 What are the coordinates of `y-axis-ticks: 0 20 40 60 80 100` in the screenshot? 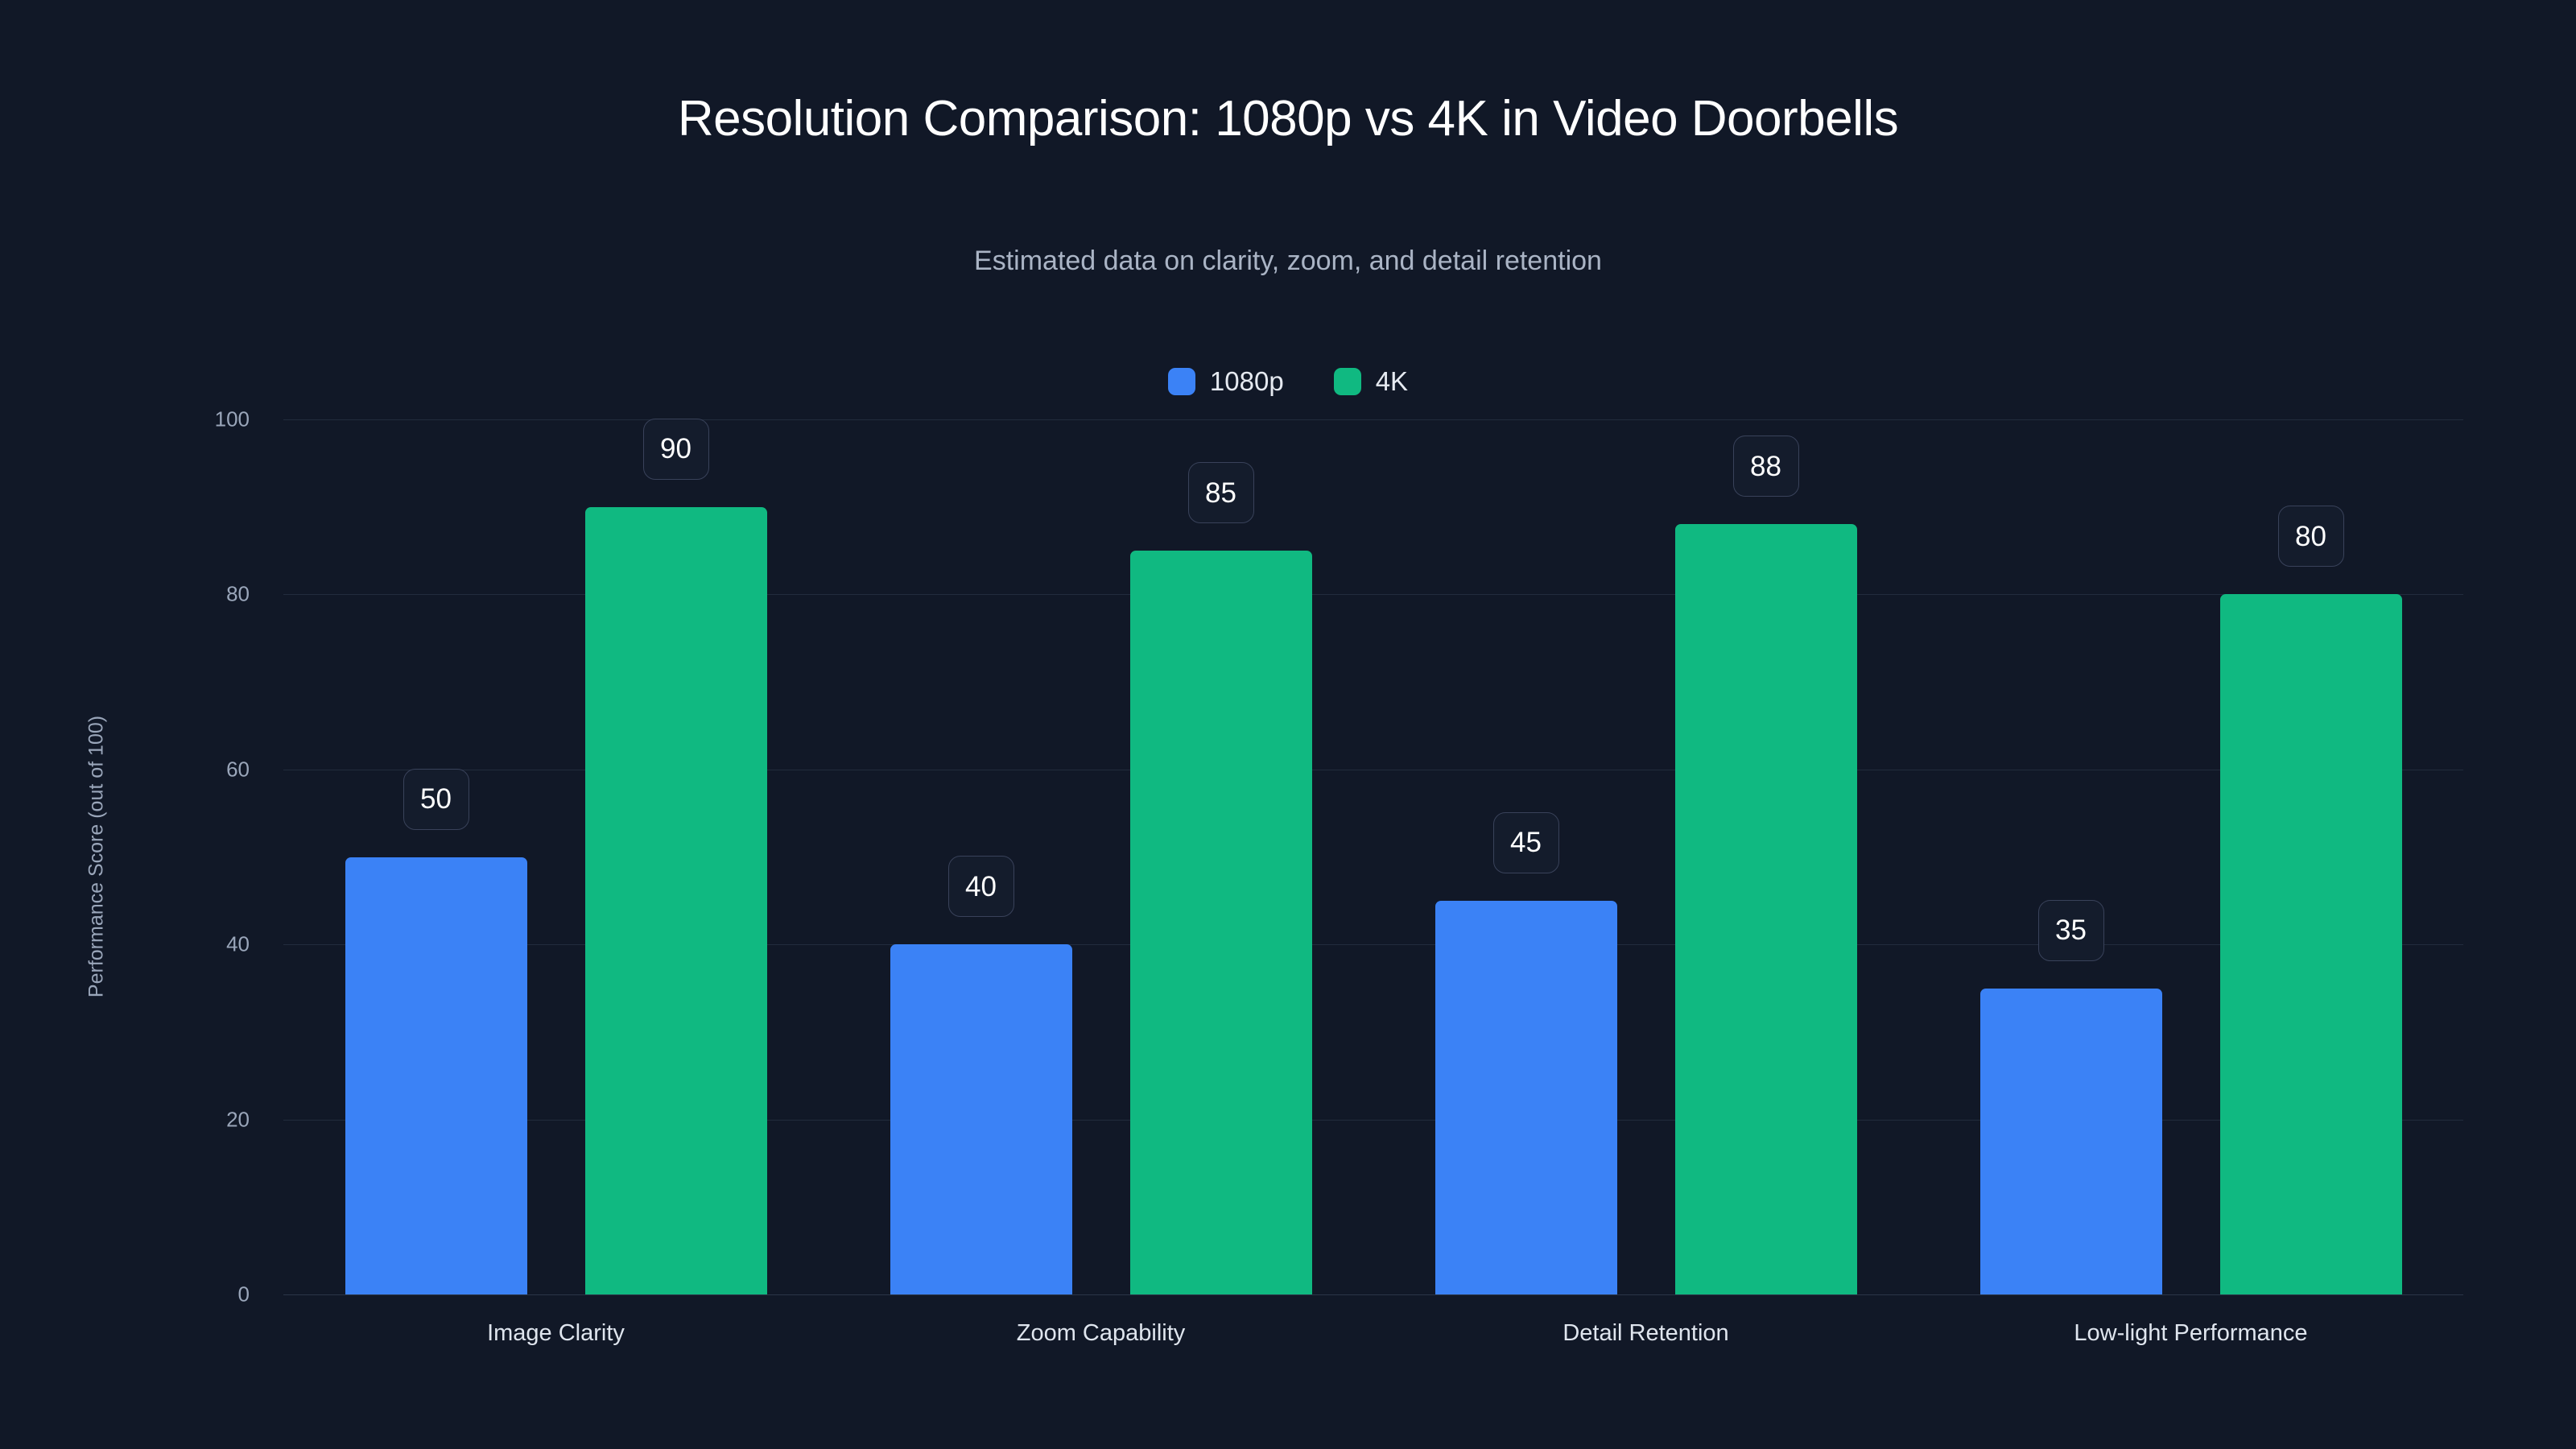 It's located at (141, 857).